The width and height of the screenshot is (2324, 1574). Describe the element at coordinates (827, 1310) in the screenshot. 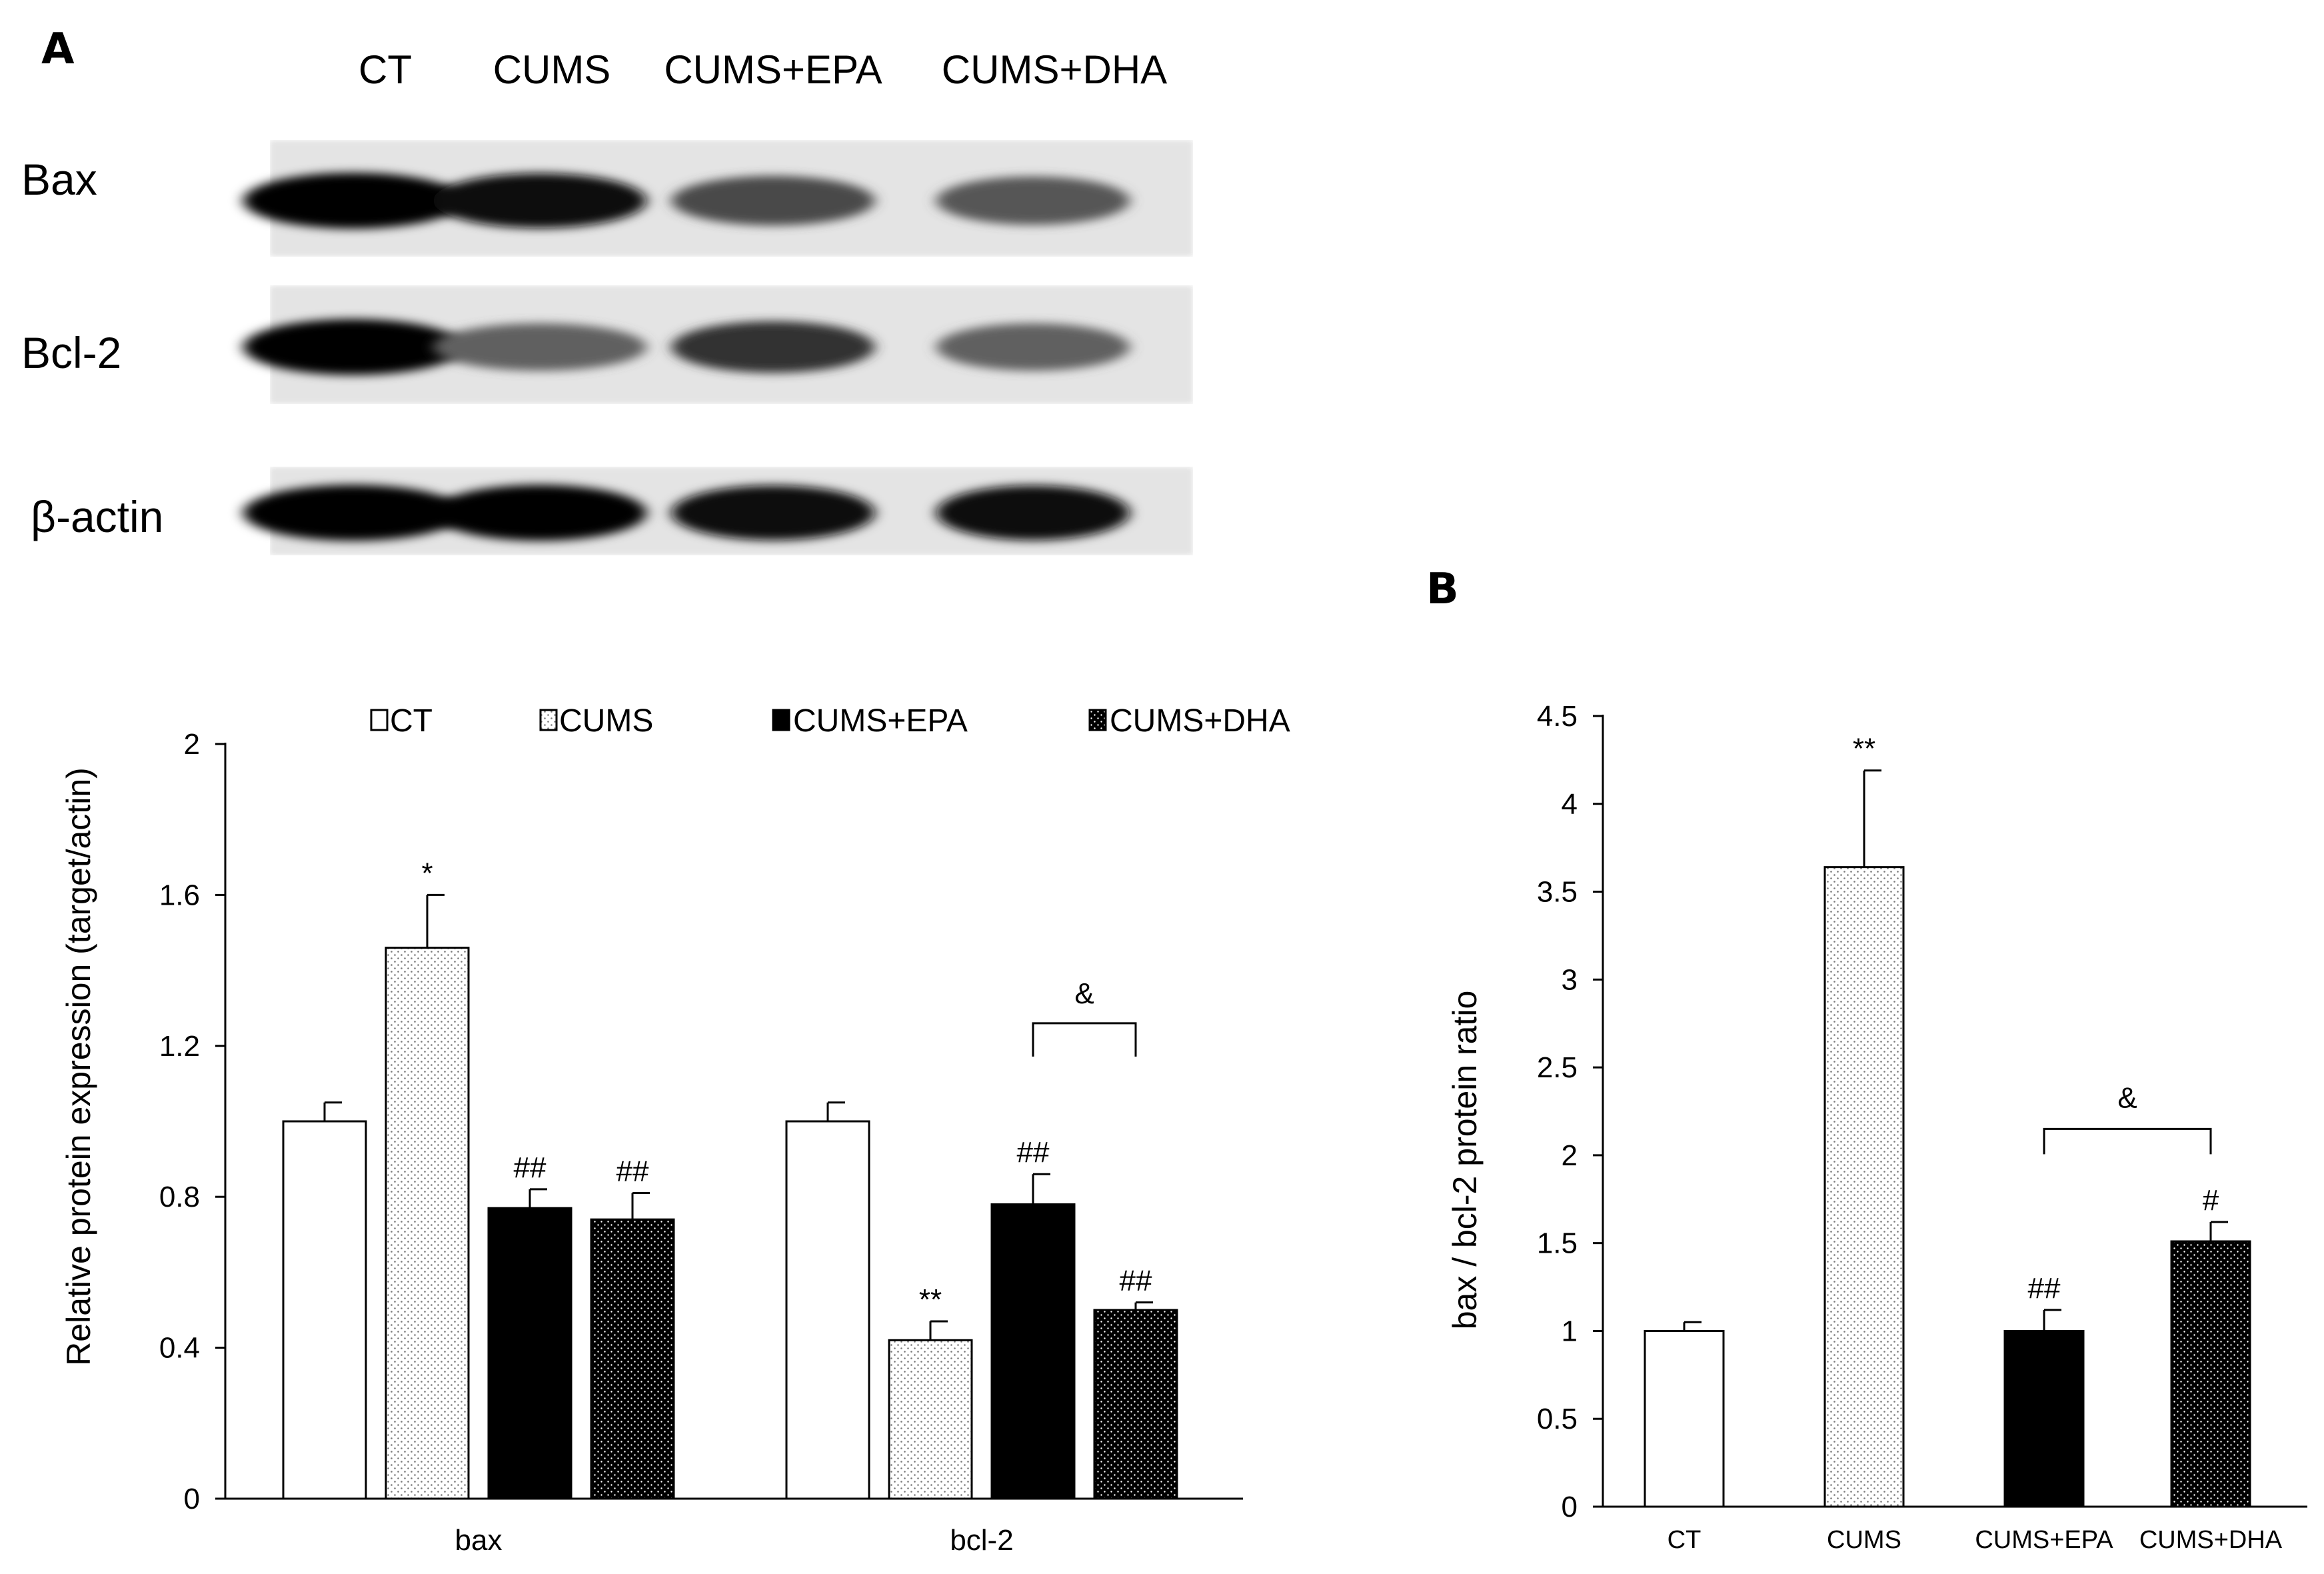

I see `bar-bcl-2-ct` at that location.